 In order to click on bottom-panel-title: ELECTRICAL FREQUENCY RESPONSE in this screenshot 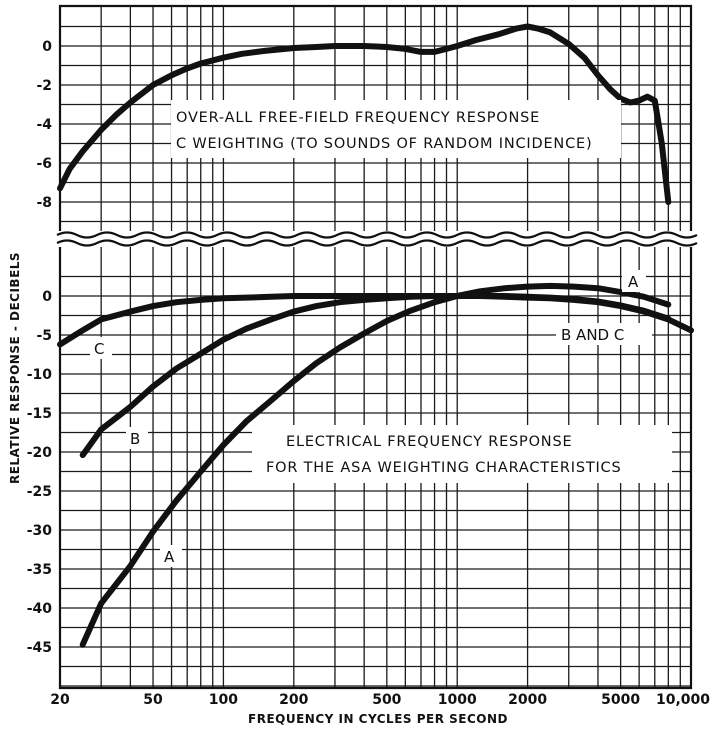, I will do `click(429, 442)`.